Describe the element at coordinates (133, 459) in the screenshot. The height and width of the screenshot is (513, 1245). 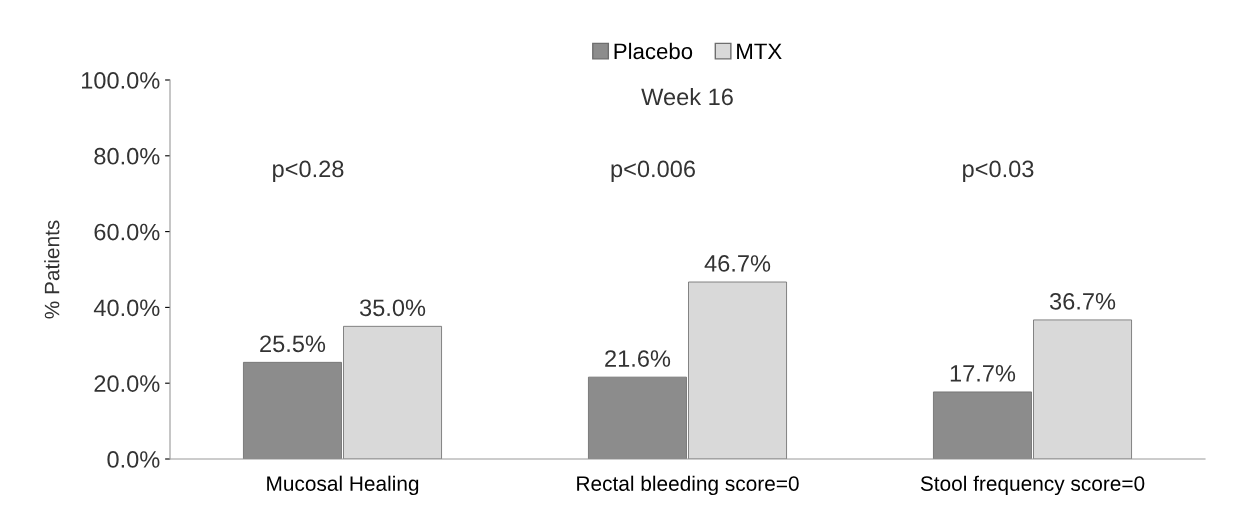
I see `y-tick-label: 0.0%` at that location.